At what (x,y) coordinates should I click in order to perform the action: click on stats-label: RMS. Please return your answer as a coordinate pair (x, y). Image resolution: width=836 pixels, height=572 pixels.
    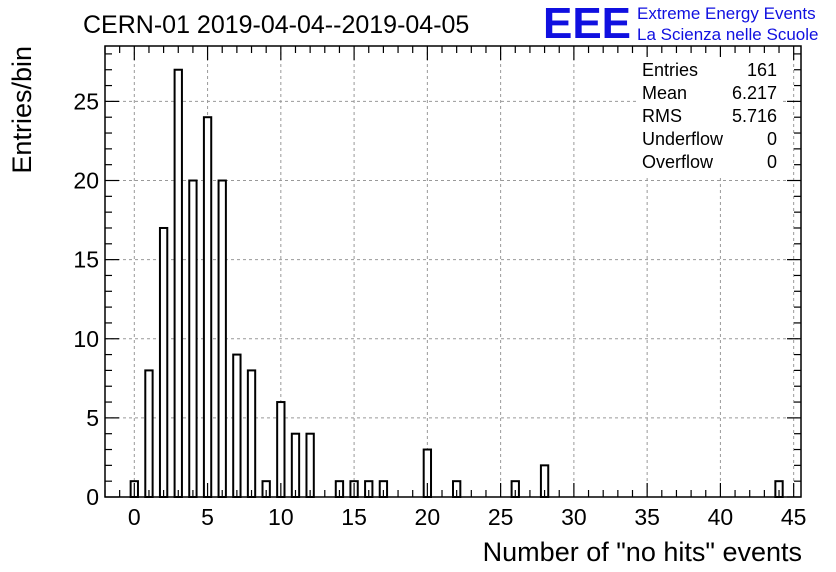
    Looking at the image, I should click on (662, 116).